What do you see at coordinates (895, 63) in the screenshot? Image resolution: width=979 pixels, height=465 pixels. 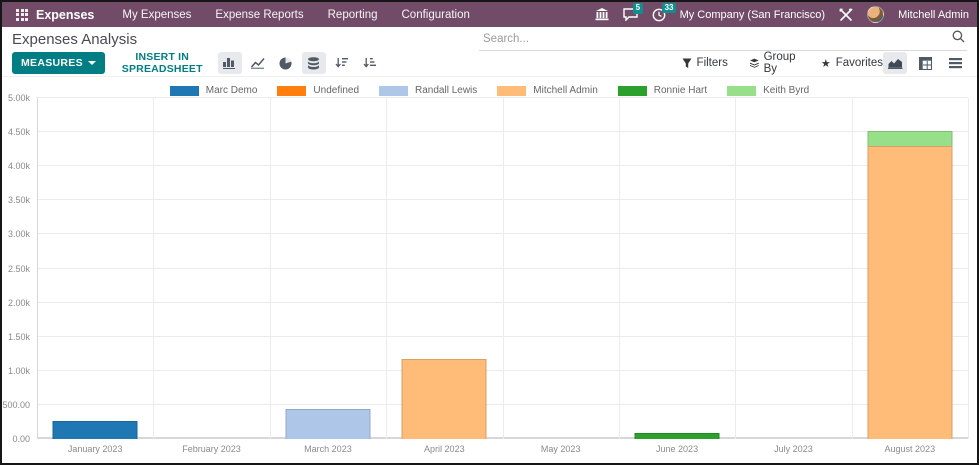 I see `graph-view-icon` at bounding box center [895, 63].